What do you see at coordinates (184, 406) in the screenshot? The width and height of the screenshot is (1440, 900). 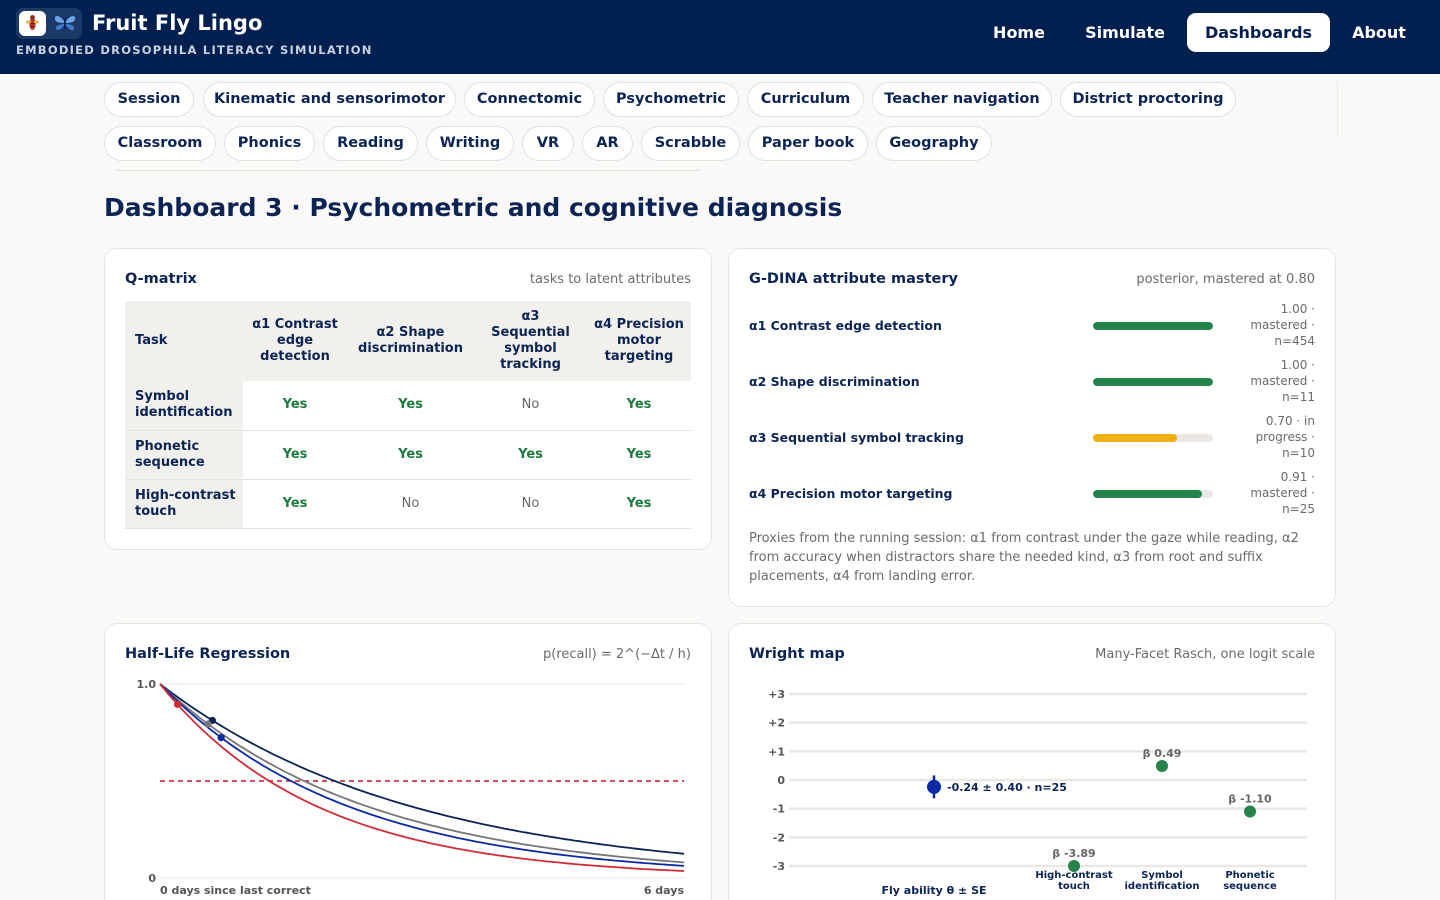 I see `task-name: Symbol identification` at bounding box center [184, 406].